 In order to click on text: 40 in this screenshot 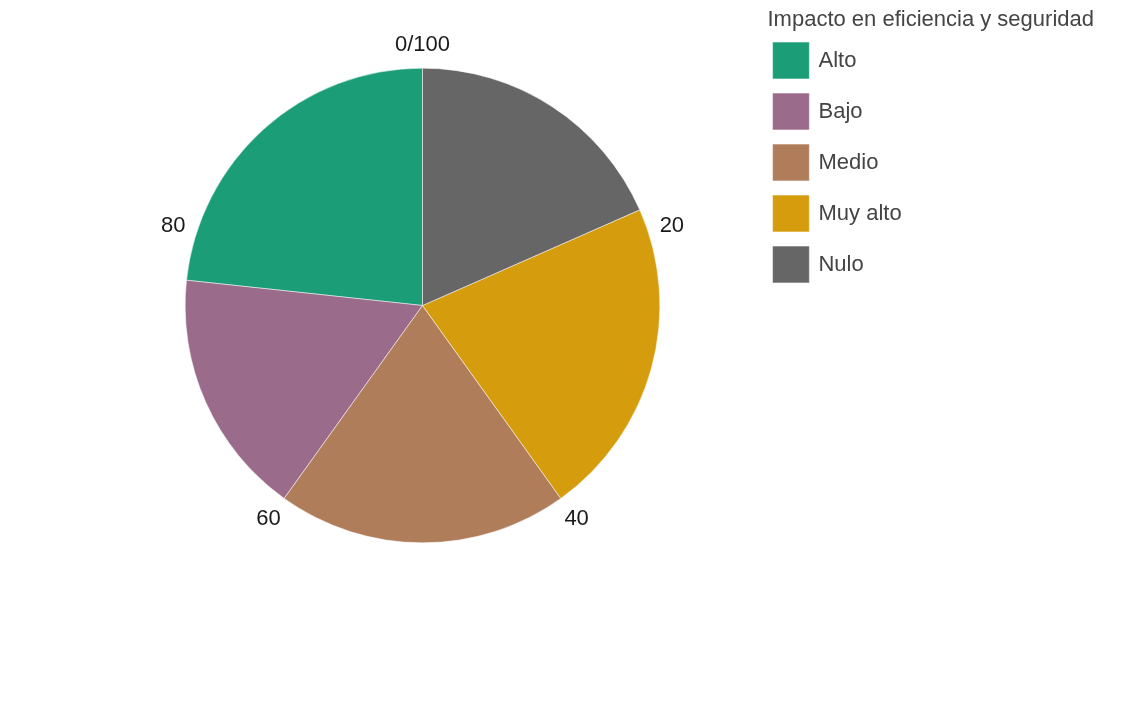, I will do `click(576, 518)`.